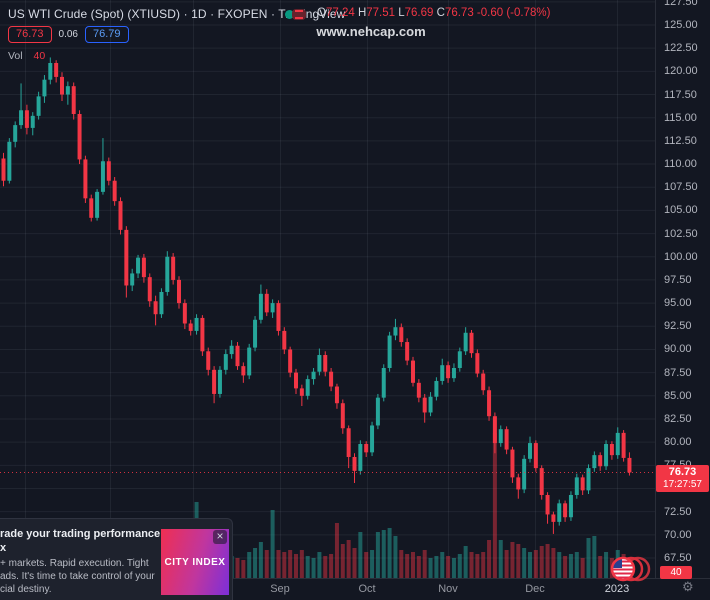 This screenshot has height=600, width=710. I want to click on price-axis-label: 122.50, so click(681, 48).